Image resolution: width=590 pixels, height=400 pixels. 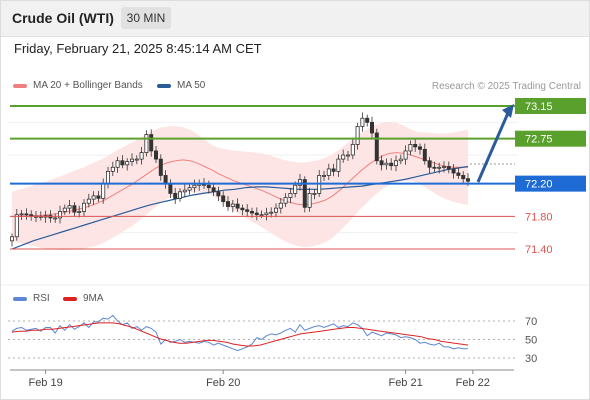 I want to click on level-label-71.80: 71.80, so click(x=539, y=217).